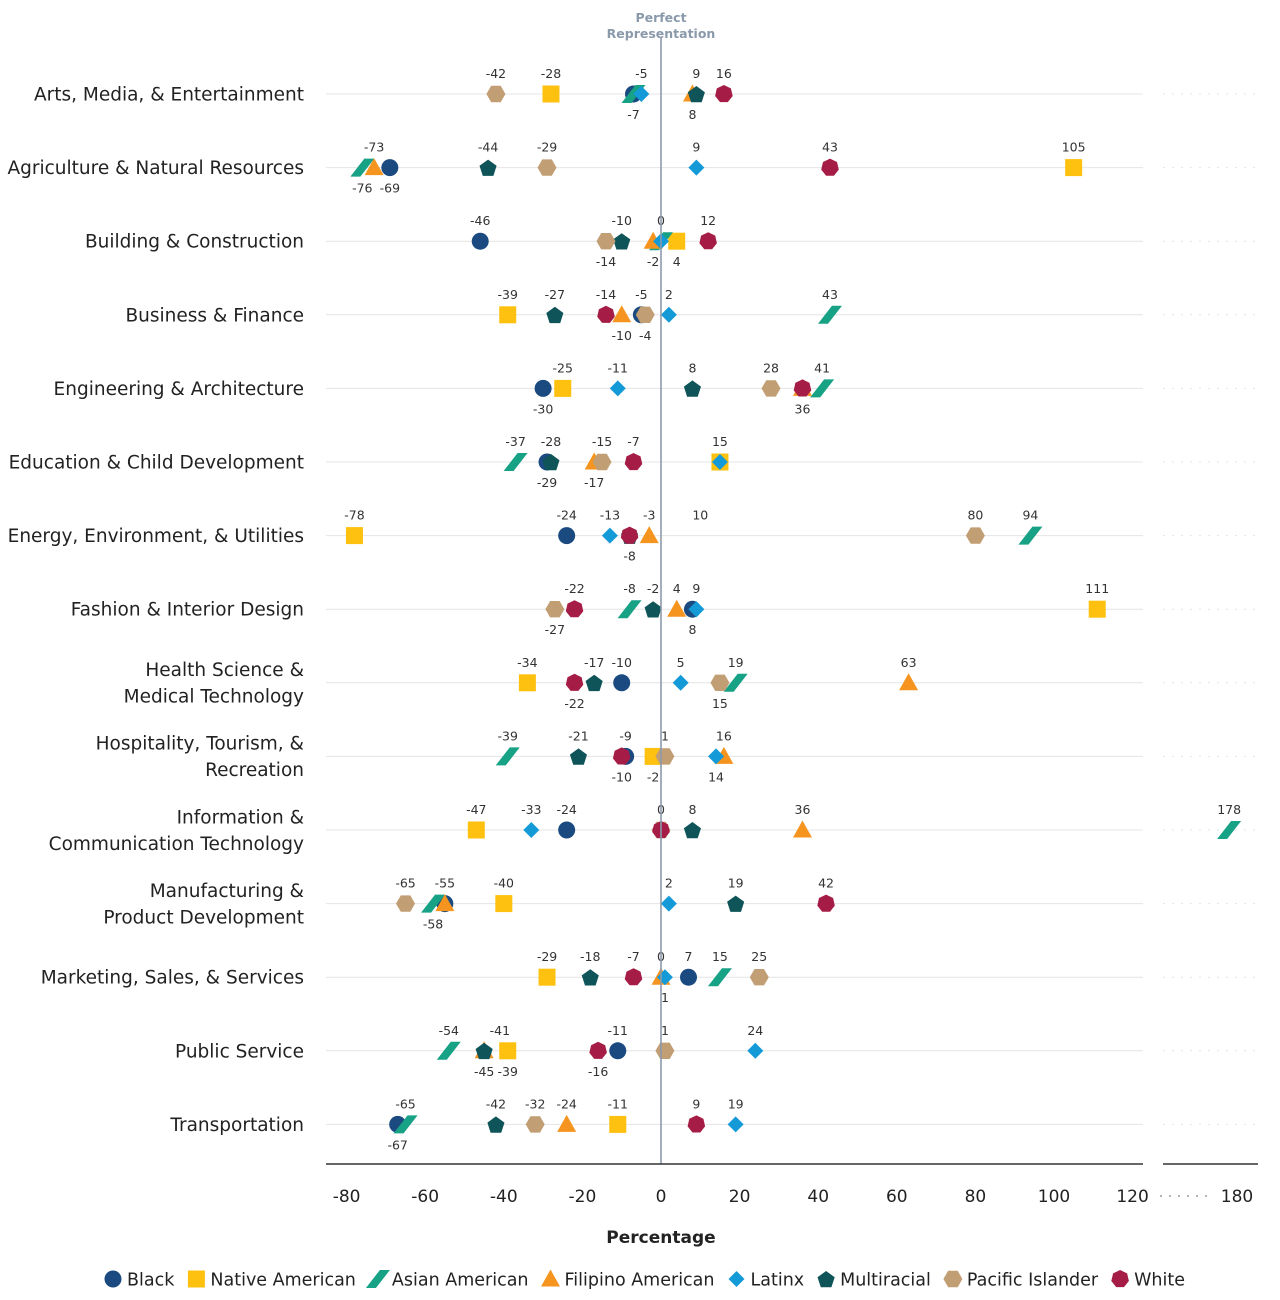 The height and width of the screenshot is (1300, 1280). What do you see at coordinates (176, 844) in the screenshot?
I see `category-label: Communication Technology` at bounding box center [176, 844].